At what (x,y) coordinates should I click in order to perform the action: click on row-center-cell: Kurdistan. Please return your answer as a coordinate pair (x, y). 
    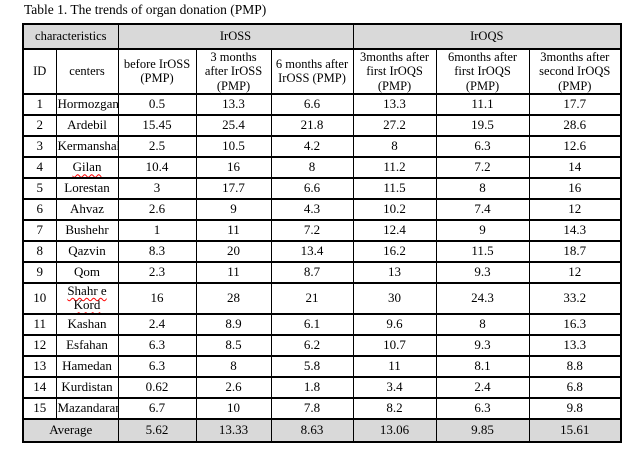
    Looking at the image, I should click on (87, 387).